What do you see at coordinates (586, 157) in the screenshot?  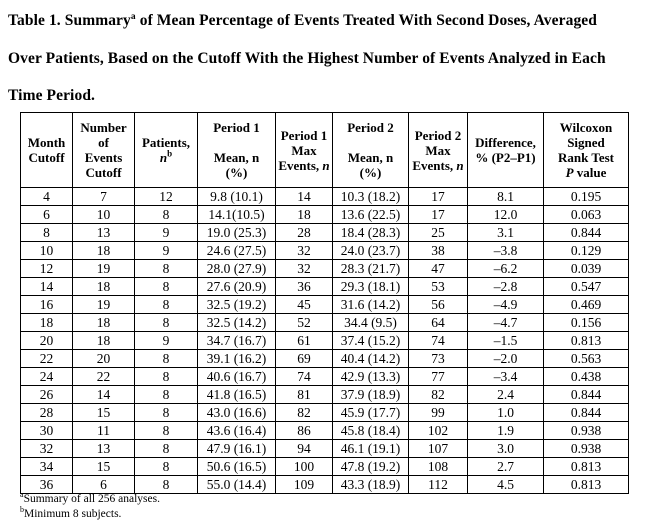 I see `header-line: Rank Test` at bounding box center [586, 157].